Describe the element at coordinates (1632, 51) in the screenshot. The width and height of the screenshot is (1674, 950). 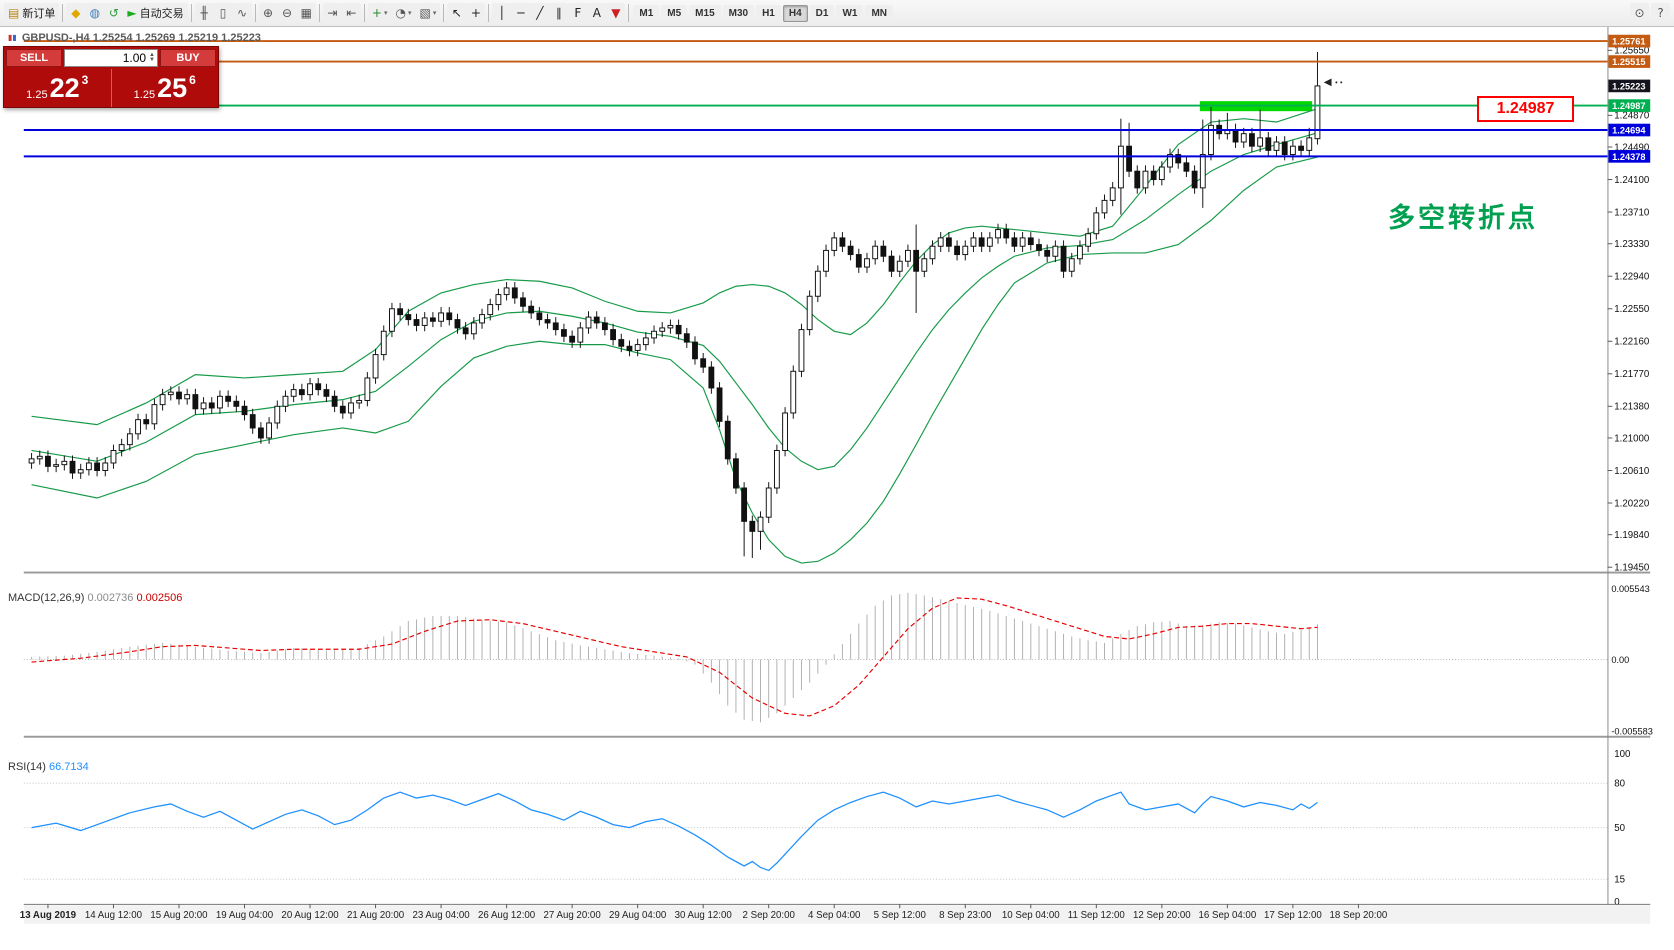
I see `svg-text: 1.25650` at that location.